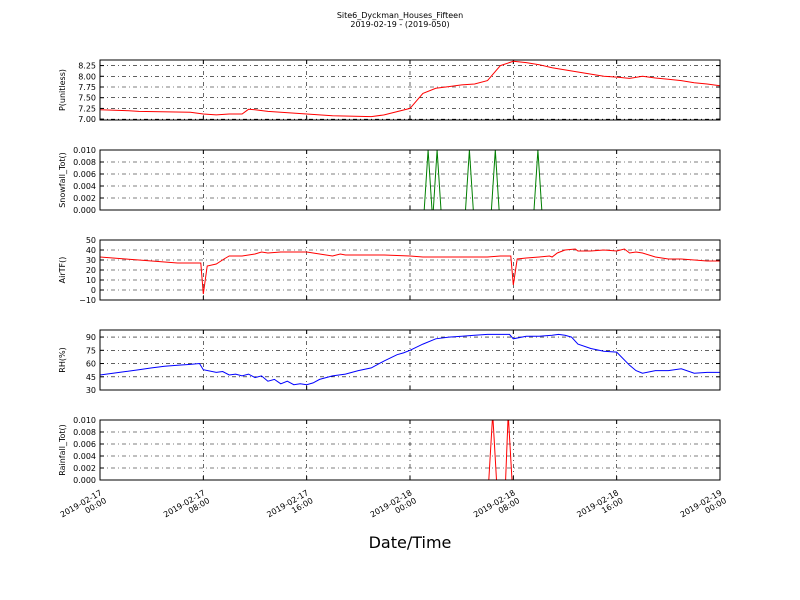  Describe the element at coordinates (62, 450) in the screenshot. I see `rainfall-tot-panel-ylabel: Rainfall_Tot()` at that location.